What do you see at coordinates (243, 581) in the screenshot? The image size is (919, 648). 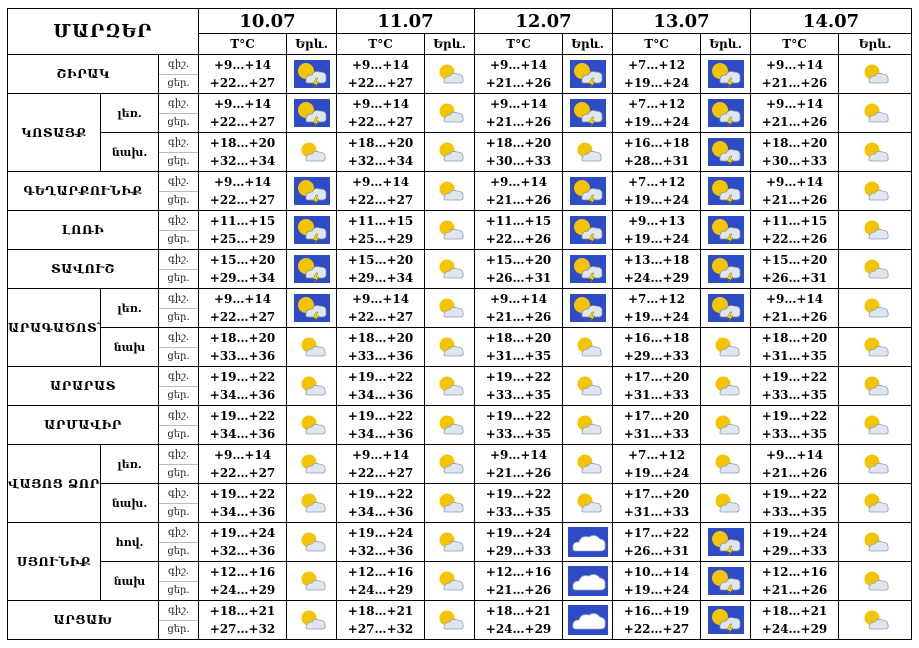 I see `temperature-cell: +12…+16 +24…+29` at bounding box center [243, 581].